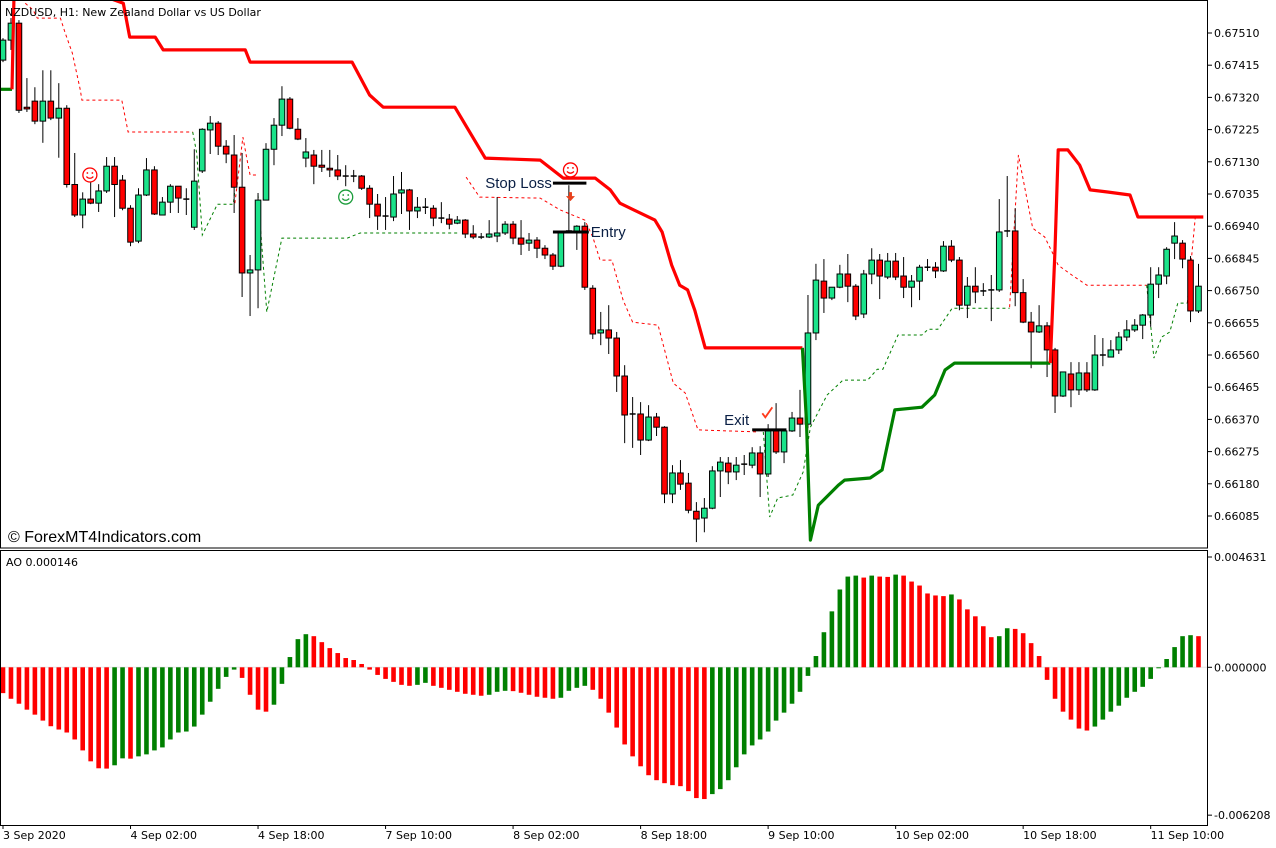  Describe the element at coordinates (546, 835) in the screenshot. I see `time-tick-label: 8 Sep 02:00` at that location.